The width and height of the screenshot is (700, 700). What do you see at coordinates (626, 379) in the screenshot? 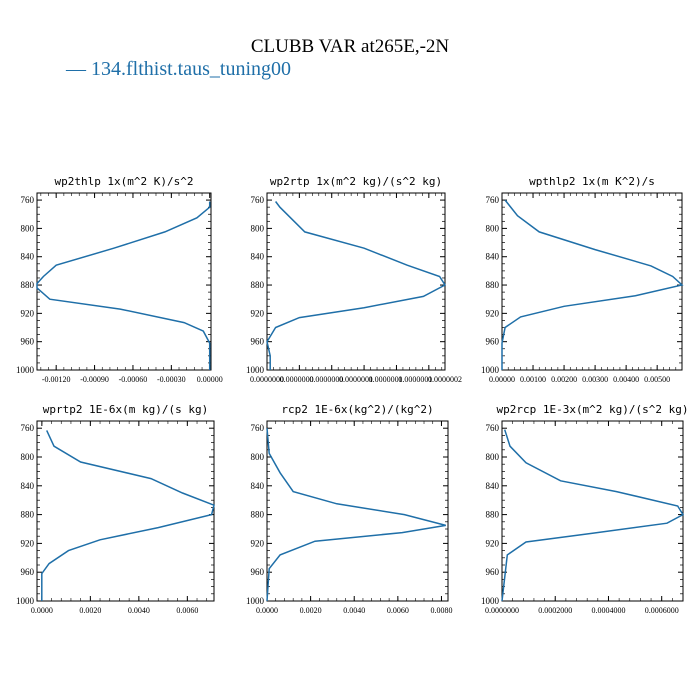
I see `x-tick-label: 0.00400` at bounding box center [626, 379].